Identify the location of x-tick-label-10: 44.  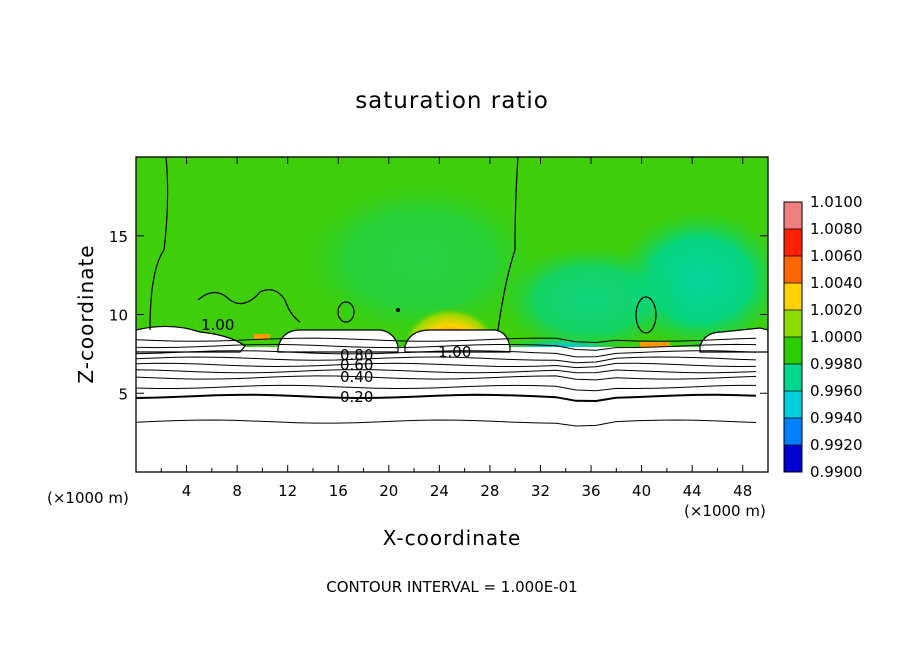
(692, 491).